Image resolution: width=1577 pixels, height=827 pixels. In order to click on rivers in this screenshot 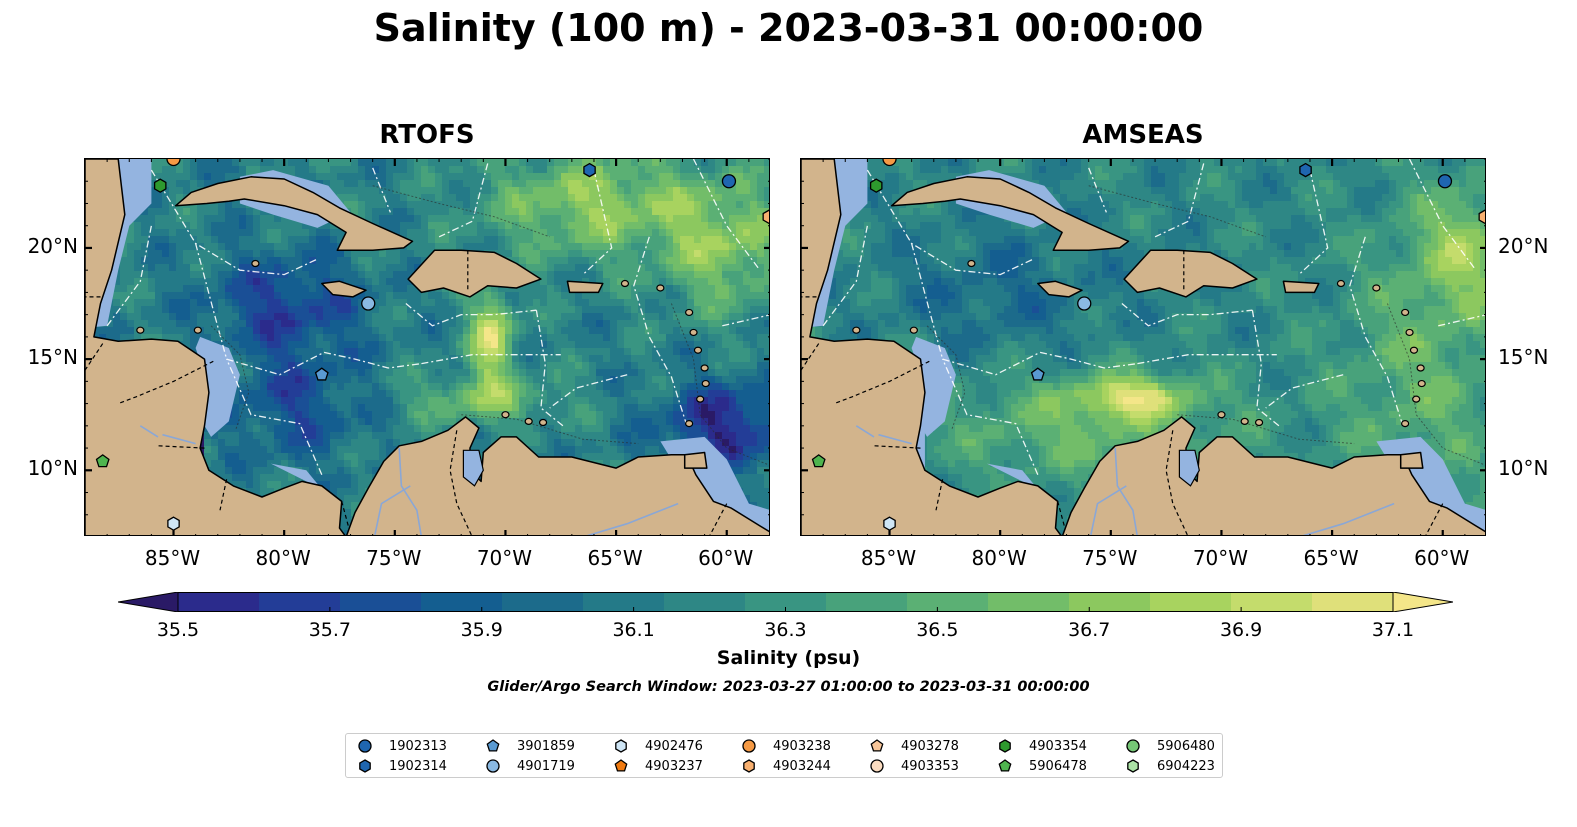, I will do `click(409, 480)`.